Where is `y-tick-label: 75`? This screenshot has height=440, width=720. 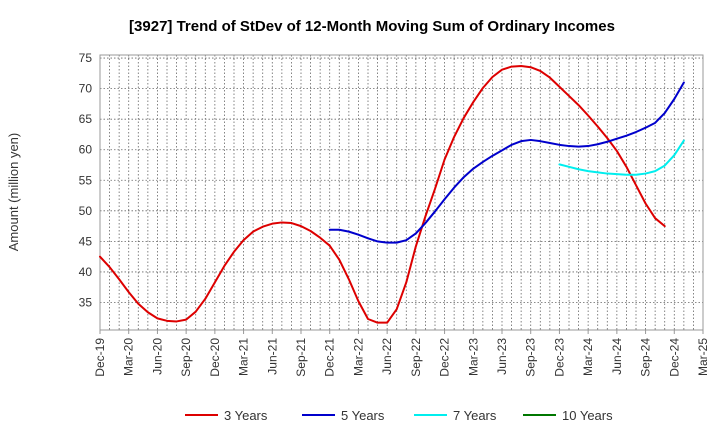
y-tick-label: 75 is located at coordinates (86, 58).